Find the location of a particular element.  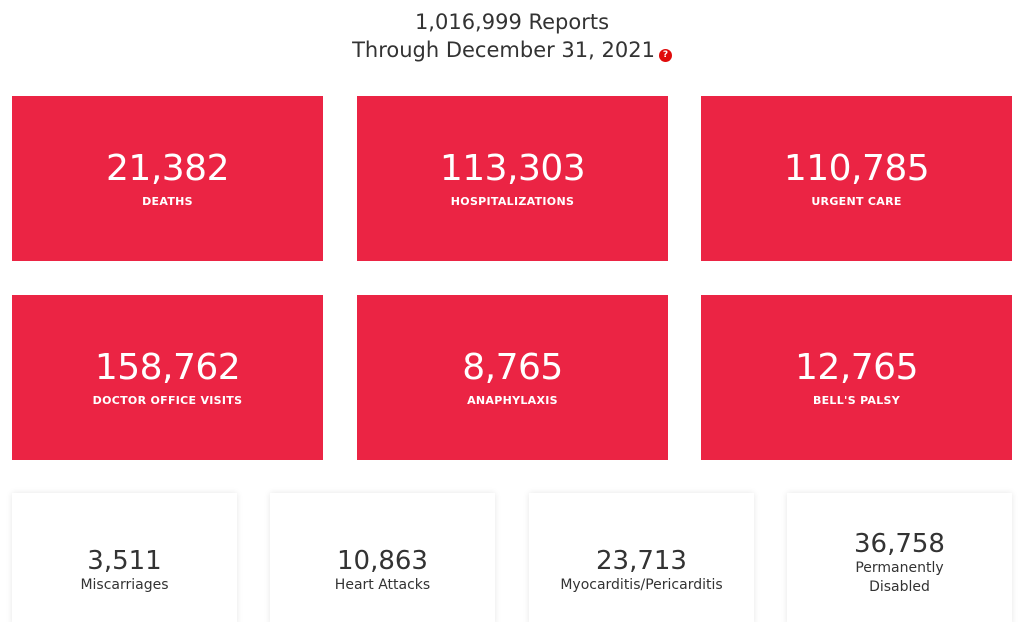

miscarriages-card: 3,511 Miscarriages is located at coordinates (124, 557).